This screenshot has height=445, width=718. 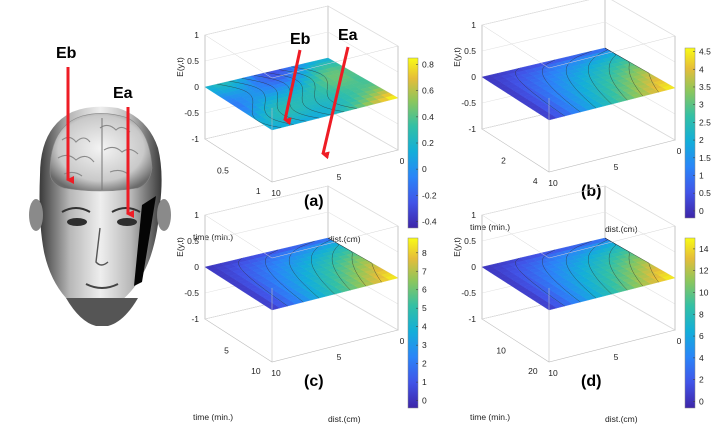 What do you see at coordinates (300, 39) in the screenshot?
I see `plot-label-eb: Eb` at bounding box center [300, 39].